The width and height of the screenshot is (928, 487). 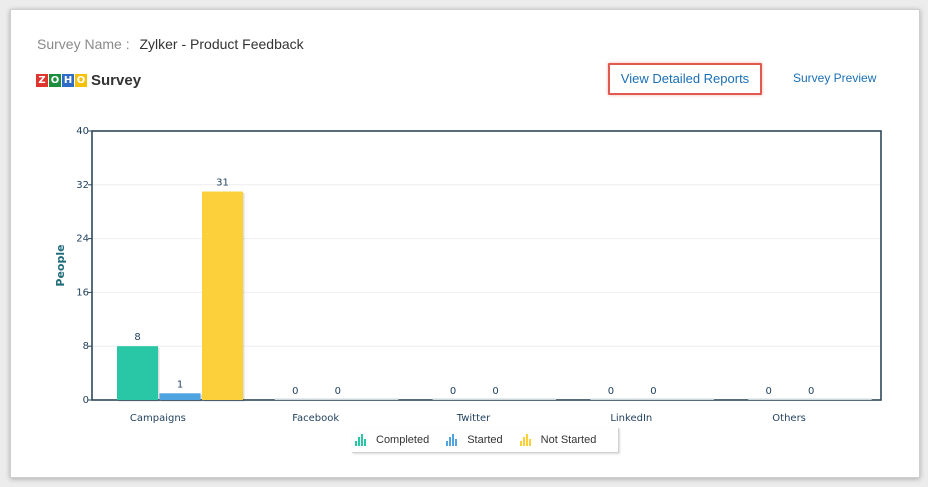 I want to click on legend-item-started: Started, so click(x=474, y=440).